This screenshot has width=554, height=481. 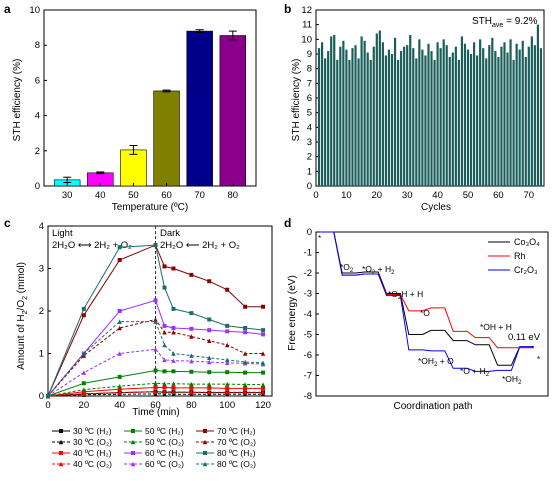 What do you see at coordinates (505, 22) in the screenshot?
I see `panel-b-average-annotation: STHave = 9.2%` at bounding box center [505, 22].